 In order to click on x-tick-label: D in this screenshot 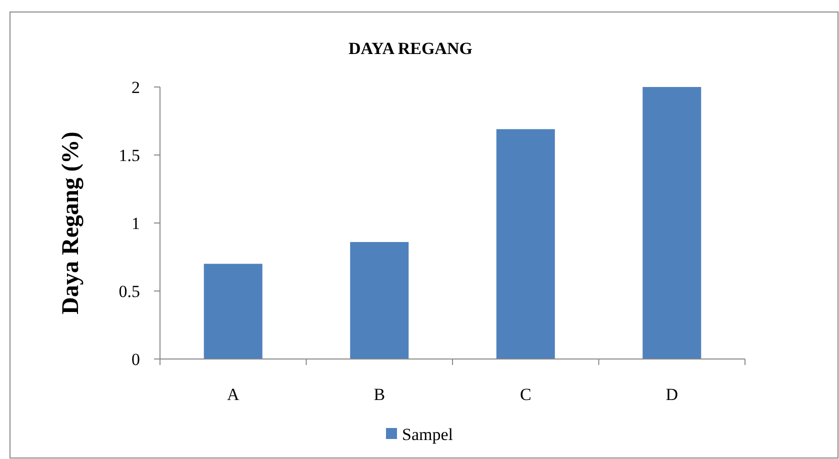, I will do `click(672, 394)`.